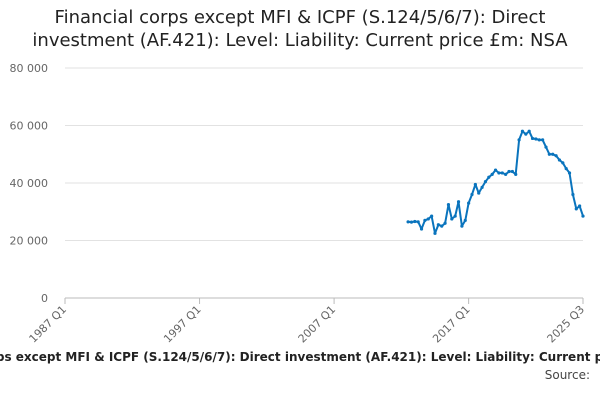 Image resolution: width=600 pixels, height=400 pixels. I want to click on source-label: Source:, so click(567, 375).